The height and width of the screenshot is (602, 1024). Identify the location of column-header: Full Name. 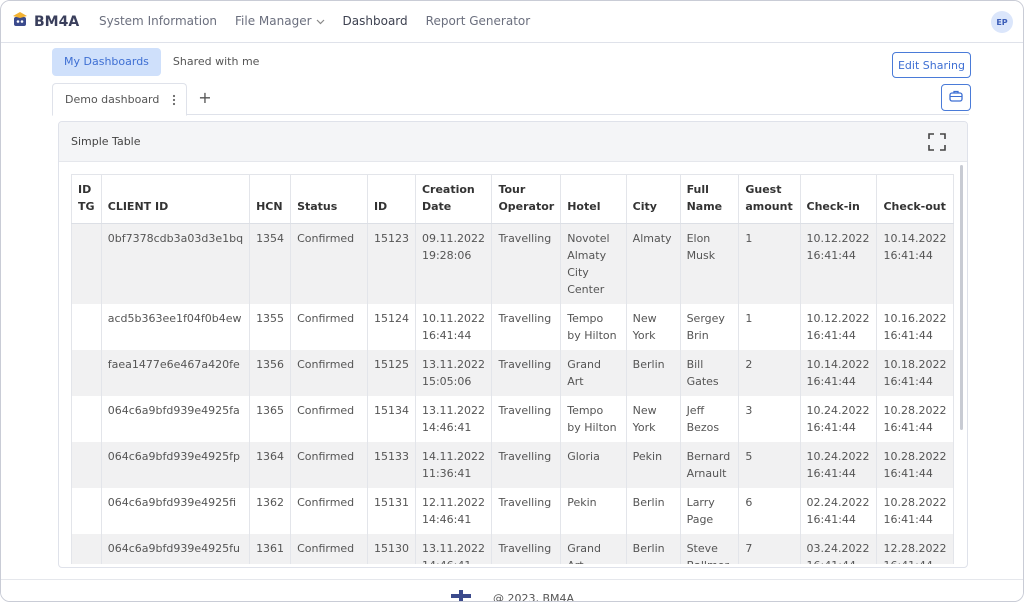
(710, 199).